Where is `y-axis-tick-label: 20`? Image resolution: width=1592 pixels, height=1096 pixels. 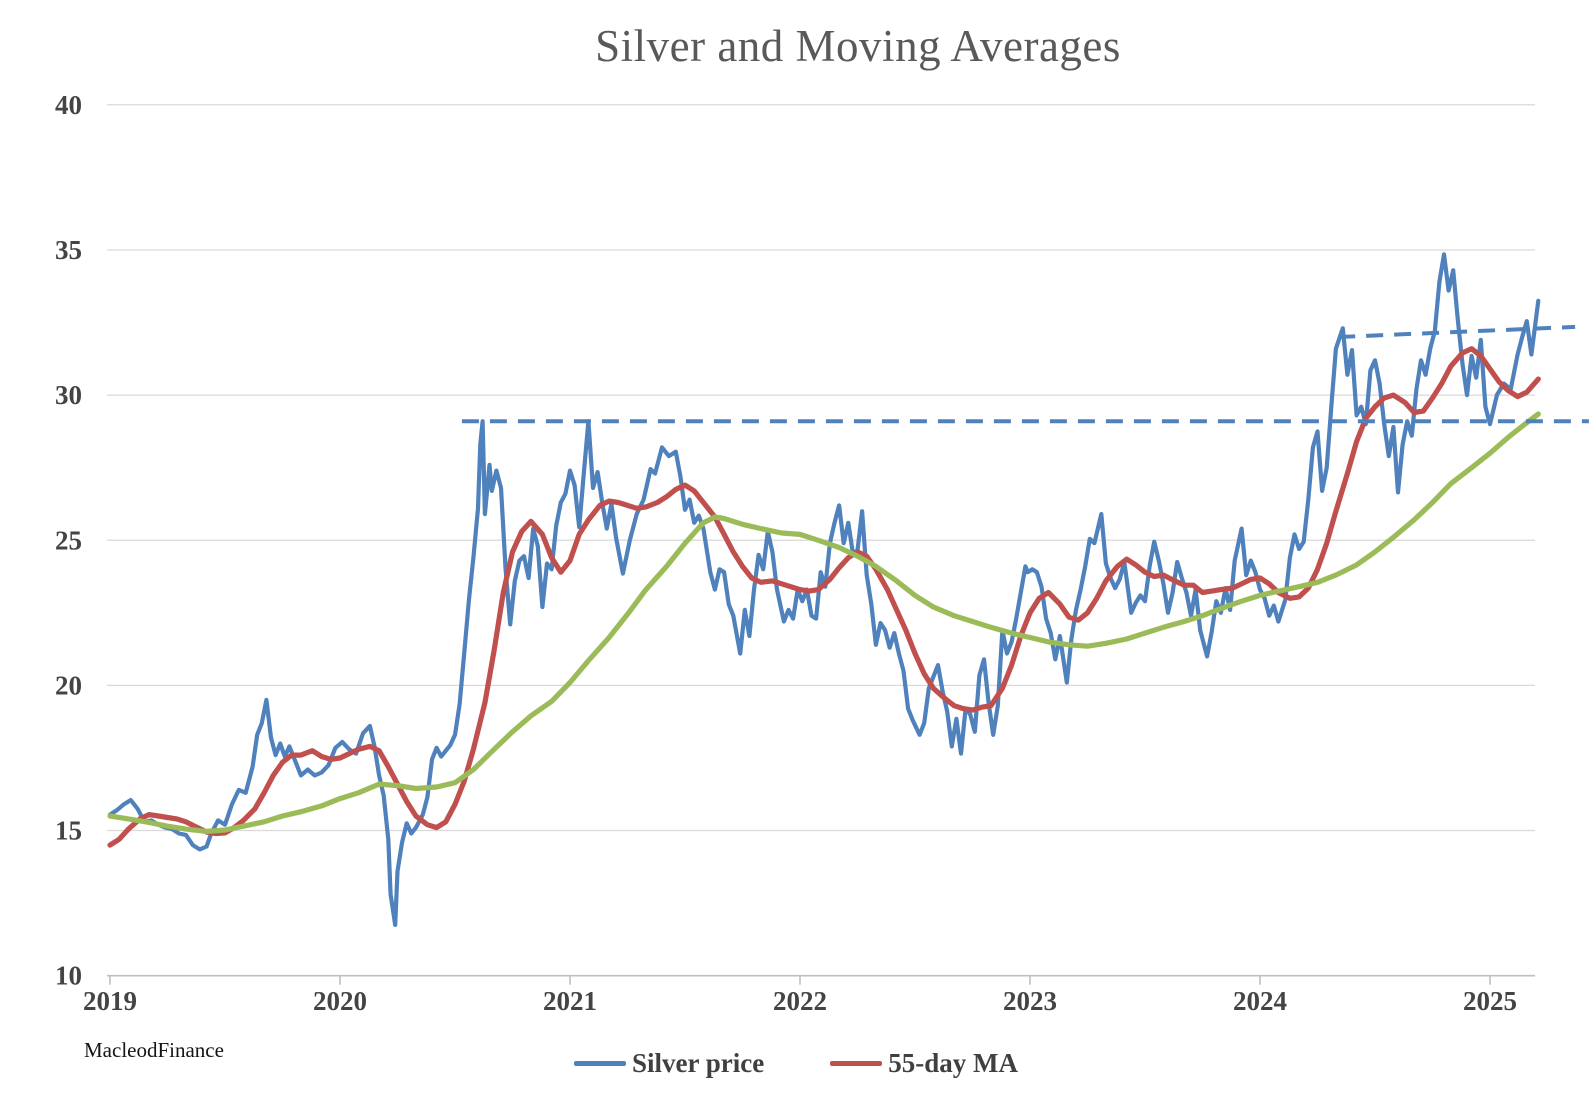
y-axis-tick-label: 20 is located at coordinates (68, 685).